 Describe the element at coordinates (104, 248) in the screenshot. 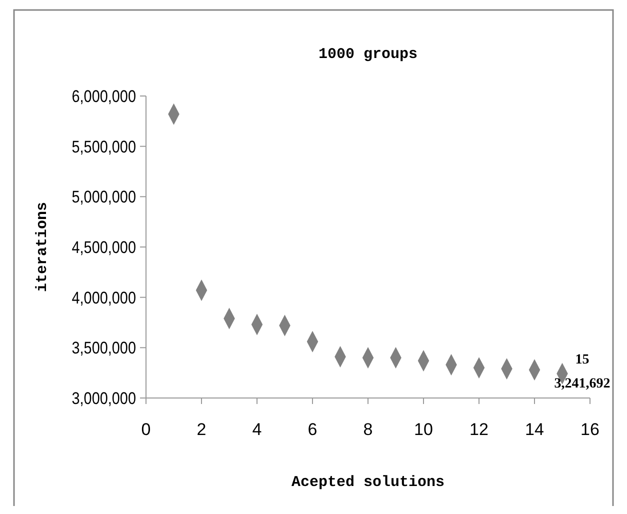

I see `y-tick-label: 4,500,000` at that location.